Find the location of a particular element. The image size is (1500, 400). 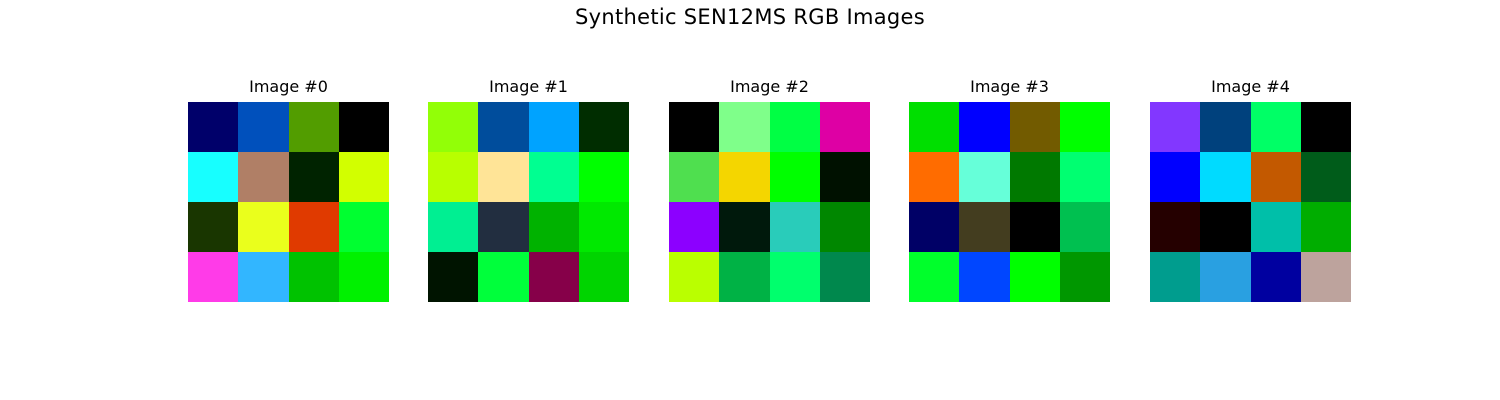

image-panel-1: Image #1 is located at coordinates (528, 189).